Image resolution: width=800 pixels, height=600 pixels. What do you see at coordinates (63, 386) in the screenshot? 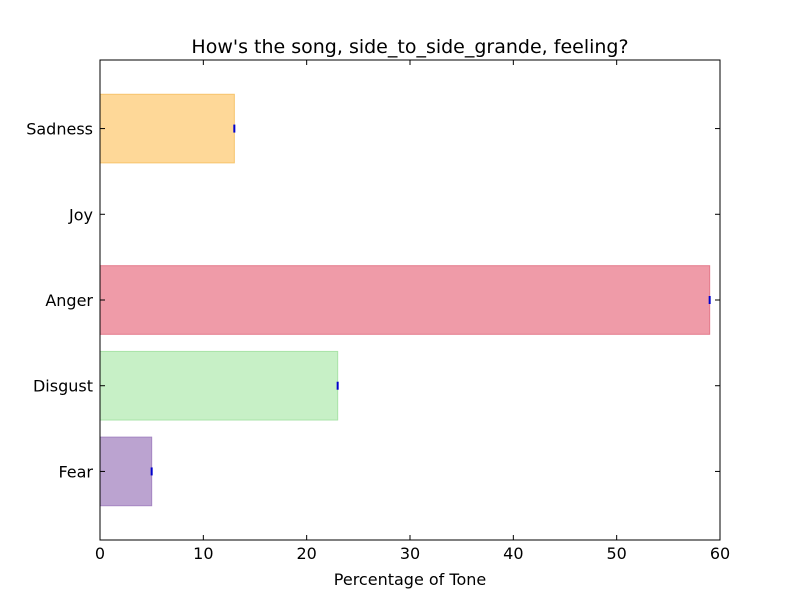
I see `y-tick-label-disgust: Disgust` at bounding box center [63, 386].